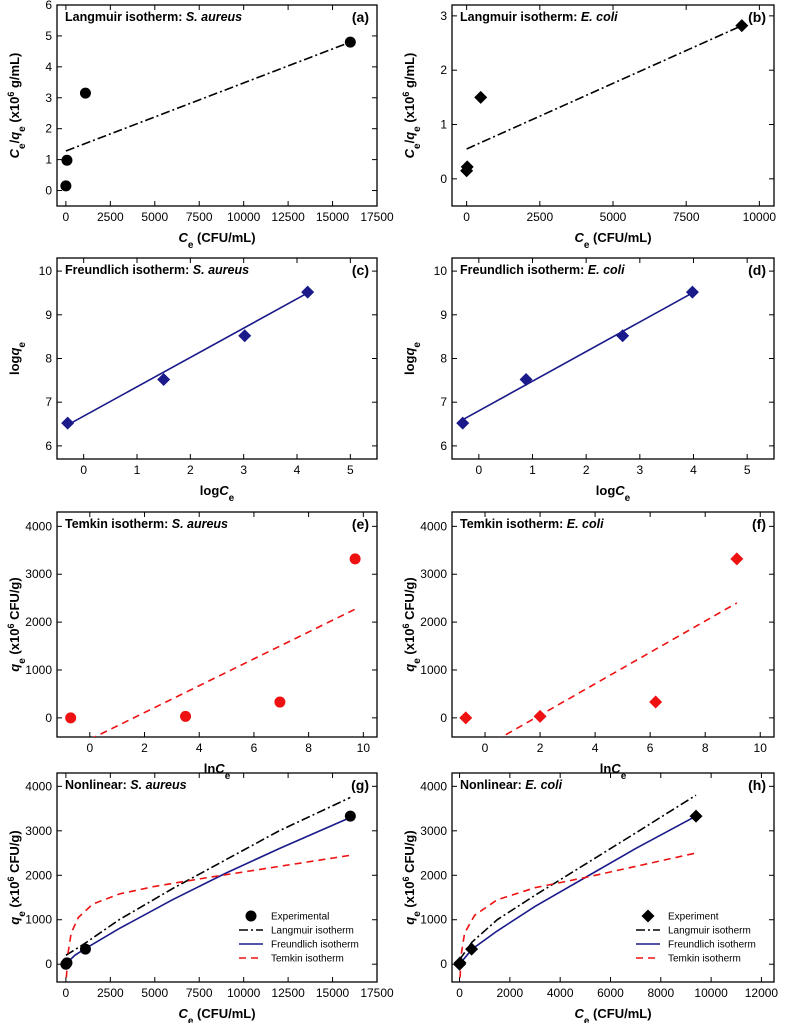 The image size is (789, 1028). Describe the element at coordinates (660, 993) in the screenshot. I see `x-tick-label: 8000` at that location.